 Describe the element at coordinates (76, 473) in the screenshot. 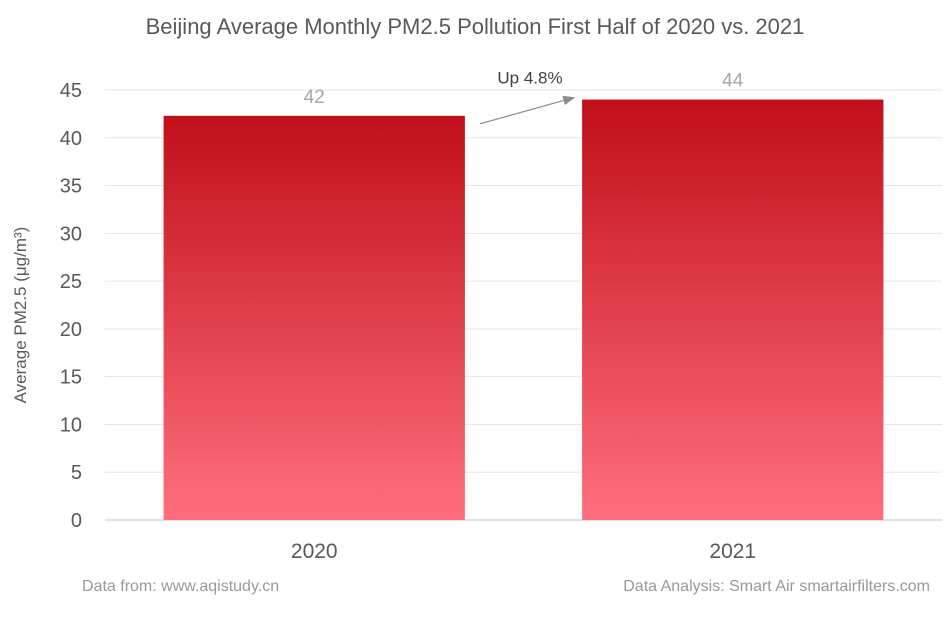

I see `y-tick-label: 5` at that location.